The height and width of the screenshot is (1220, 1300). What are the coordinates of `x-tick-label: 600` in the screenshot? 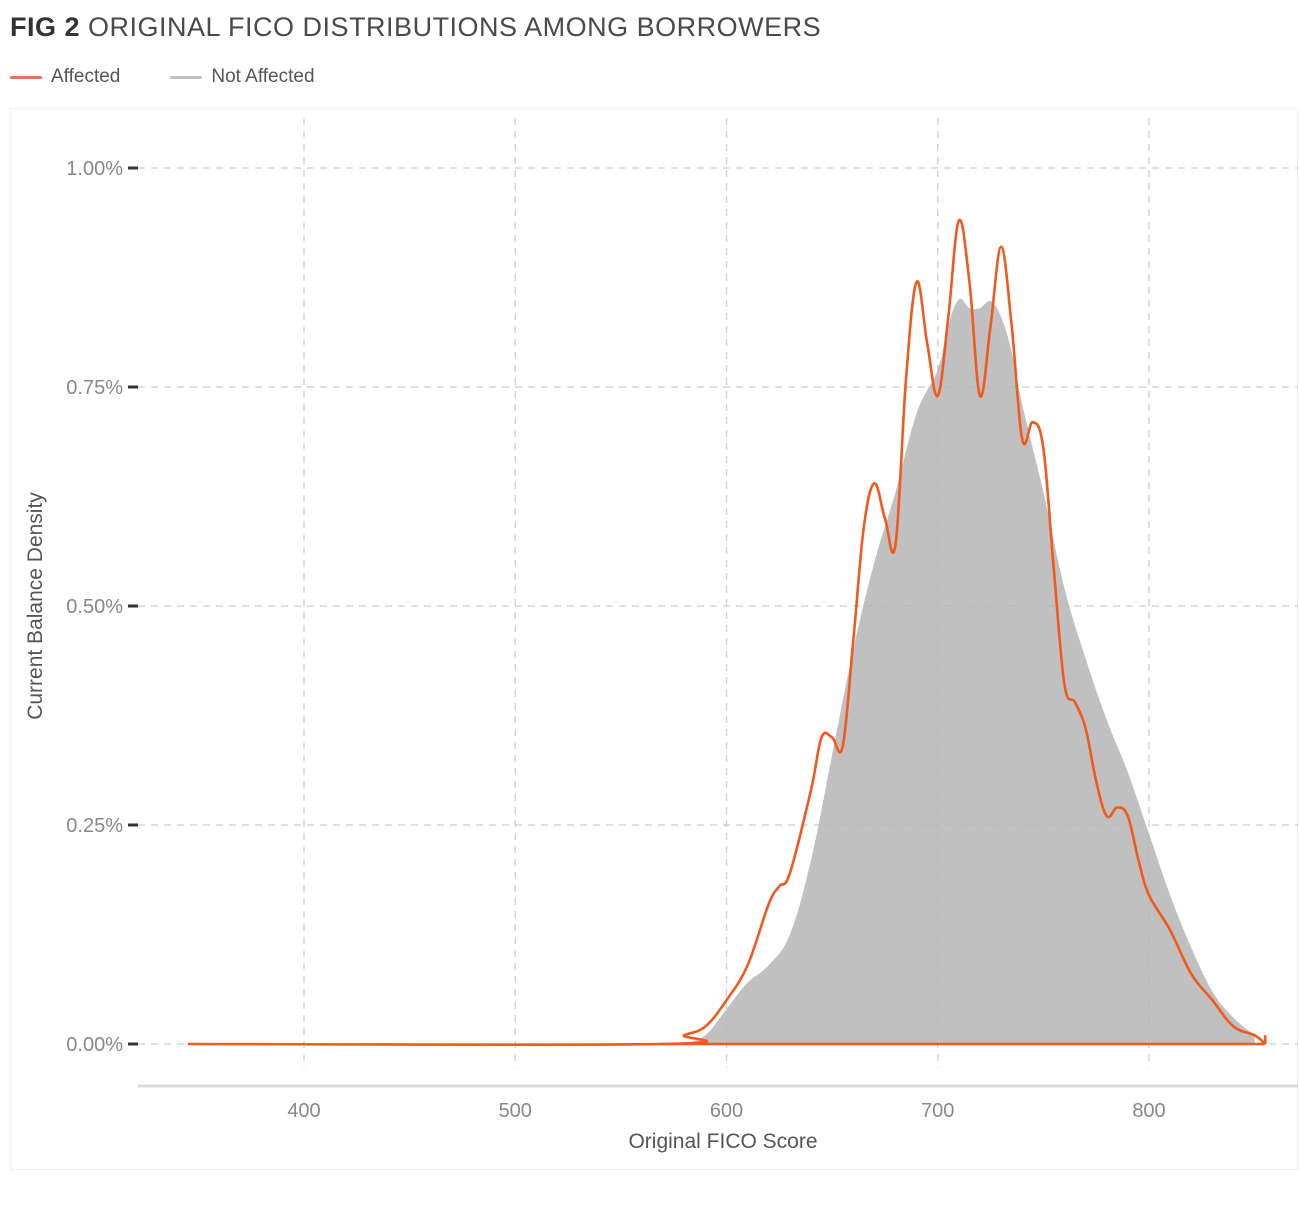 It's located at (726, 1111).